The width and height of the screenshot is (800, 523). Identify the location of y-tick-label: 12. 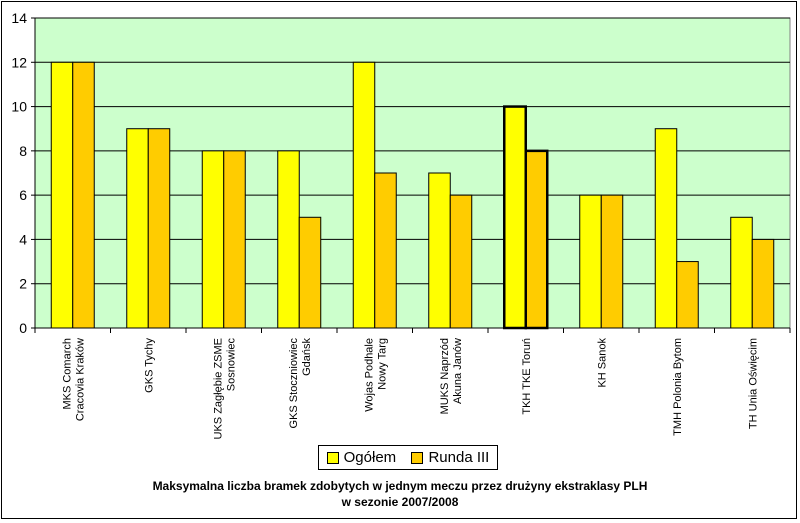
(19, 62).